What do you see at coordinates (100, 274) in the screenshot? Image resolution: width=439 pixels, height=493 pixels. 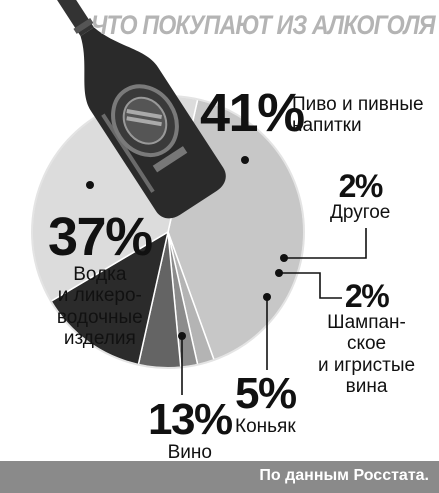 I see `vodka-name-line1: Водка` at bounding box center [100, 274].